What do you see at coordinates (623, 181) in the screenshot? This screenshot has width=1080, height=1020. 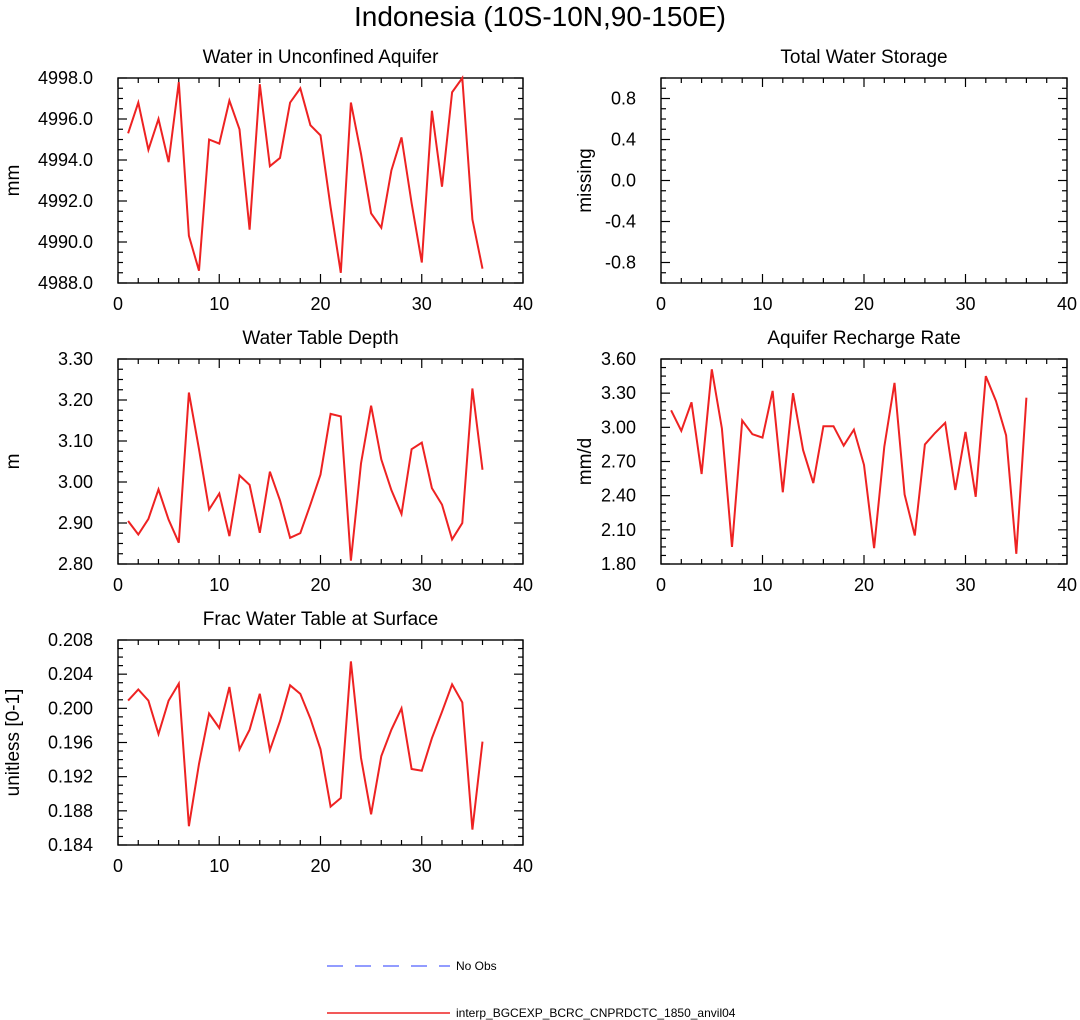 I see `y-tick-label: 0.0` at bounding box center [623, 181].